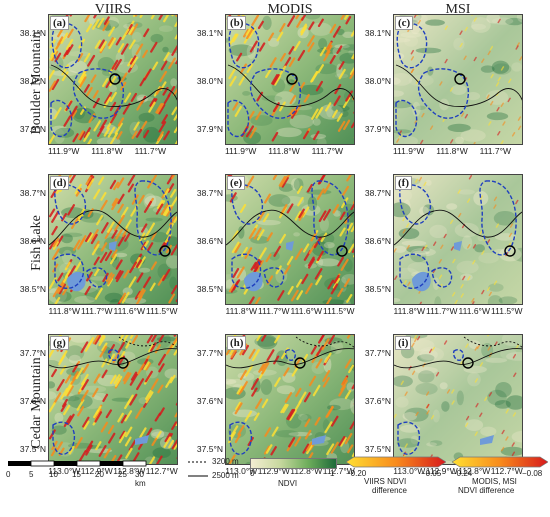  I want to click on lon-tick-fish-lake-msi-3: 111.5°W, so click(507, 311).